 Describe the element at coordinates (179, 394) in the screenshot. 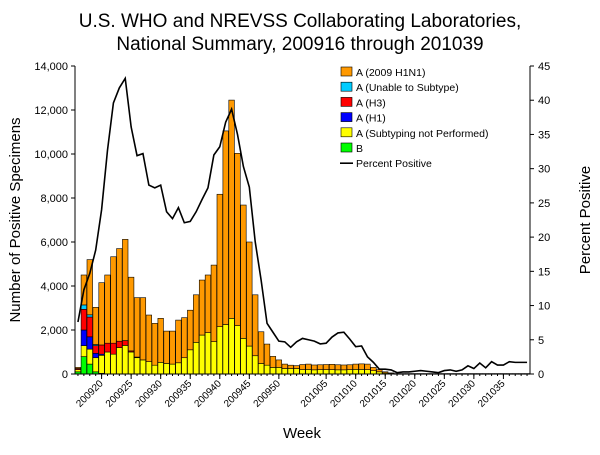

I see `x-tick-label: 200935` at that location.